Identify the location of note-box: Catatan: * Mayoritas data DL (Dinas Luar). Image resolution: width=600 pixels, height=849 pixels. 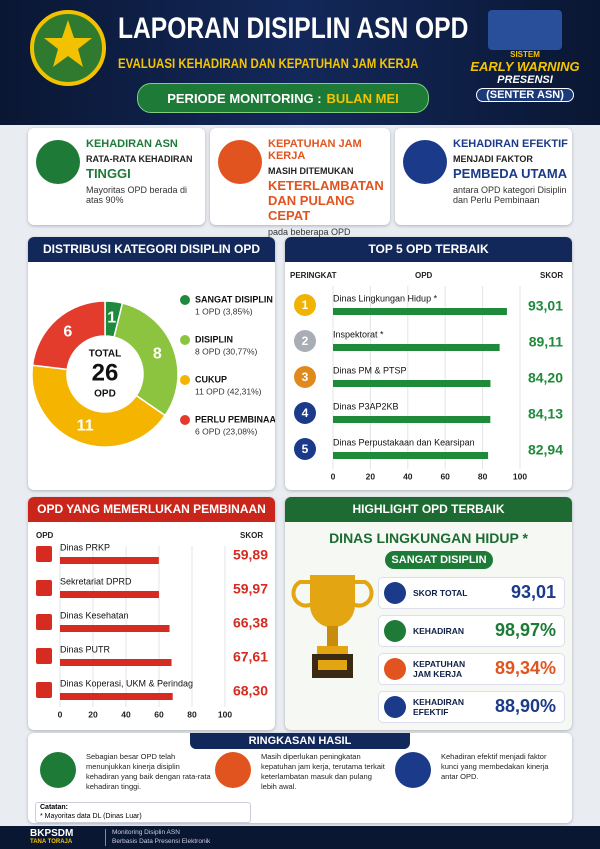
(143, 812).